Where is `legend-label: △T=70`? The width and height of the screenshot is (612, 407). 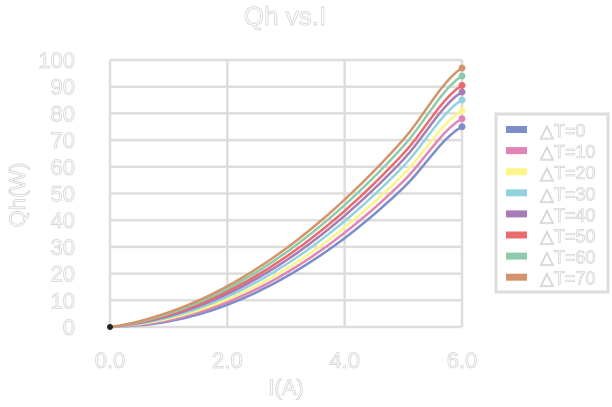
legend-label: △T=70 is located at coordinates (567, 279).